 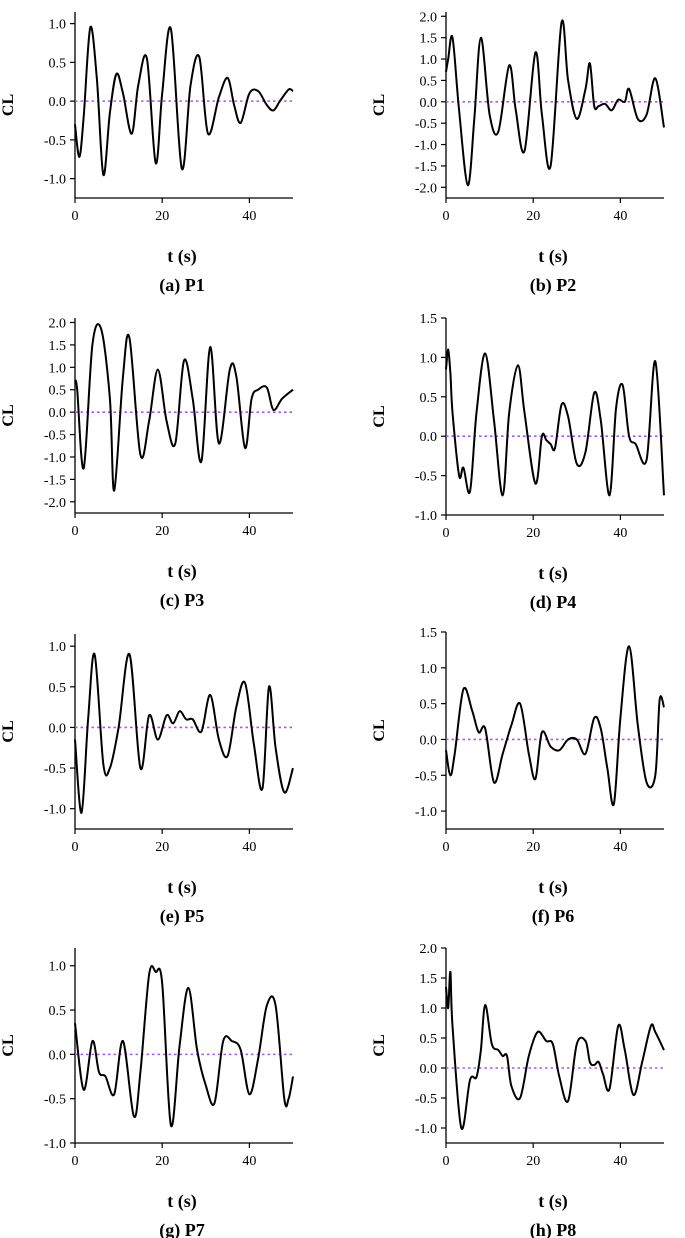 What do you see at coordinates (518, 776) in the screenshot?
I see `panel-6: -1.0 -0.5 0.0 0.5 1.0 1.5 0 20 40 CL t (s) (f) P6` at bounding box center [518, 776].